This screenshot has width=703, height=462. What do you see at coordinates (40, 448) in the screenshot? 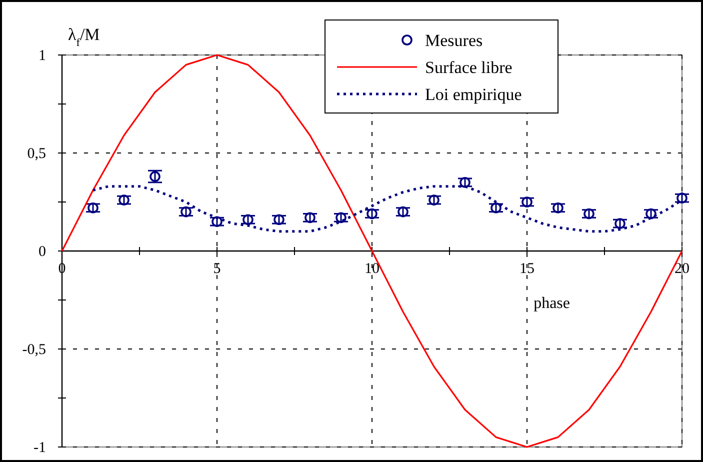
I see `y-tick-label: -1` at bounding box center [40, 448].